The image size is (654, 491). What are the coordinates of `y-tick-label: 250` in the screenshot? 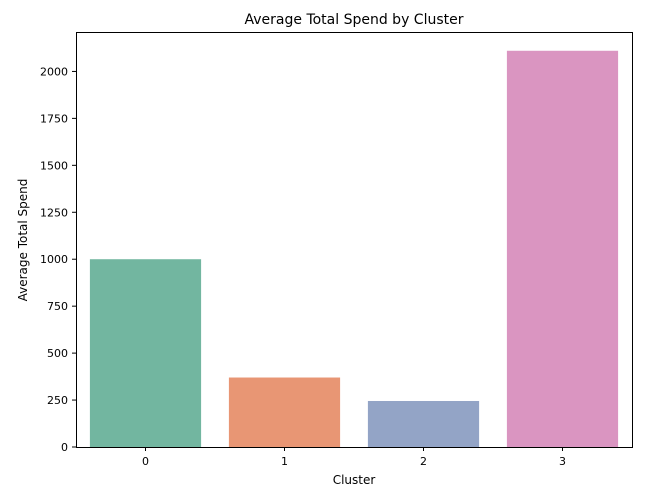 It's located at (57, 400).